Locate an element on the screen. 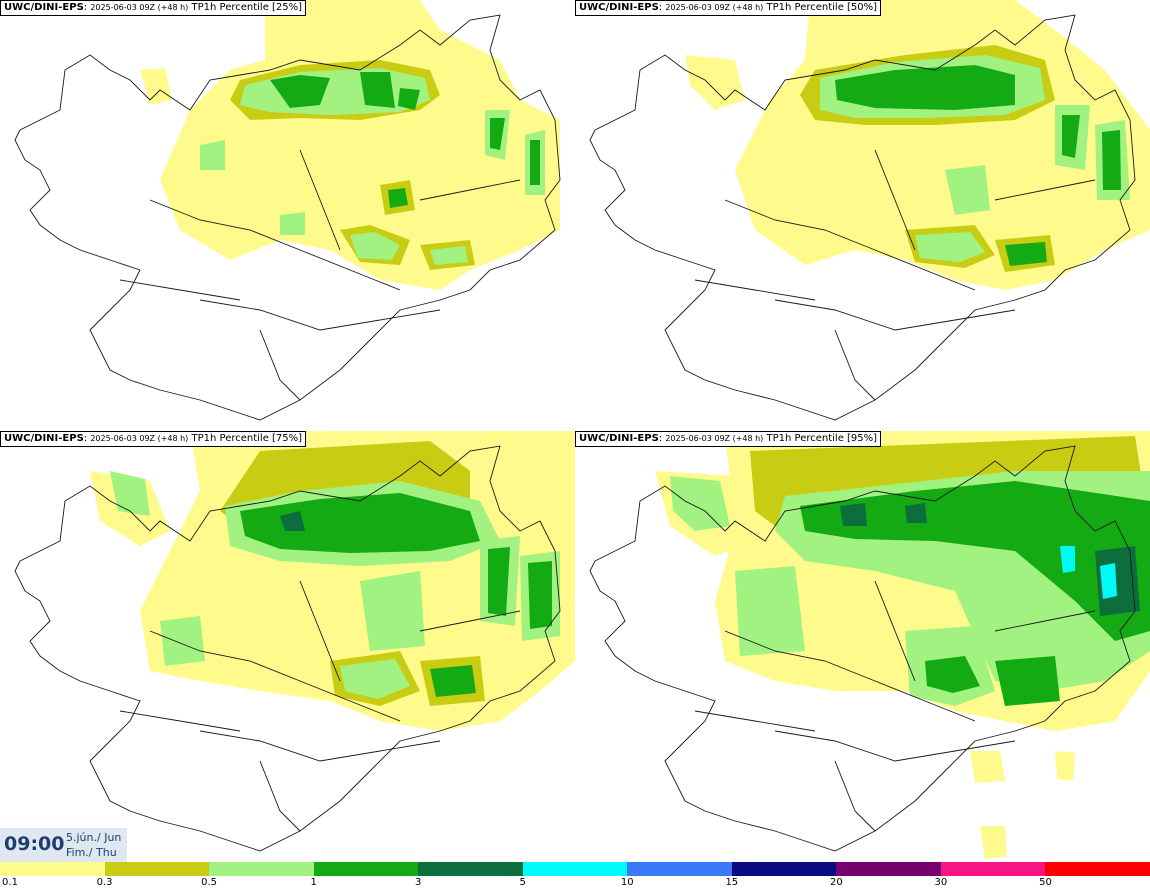  valid-time-box: 09:00 5.jún./ Jun Fim./ Thu is located at coordinates (63, 846).